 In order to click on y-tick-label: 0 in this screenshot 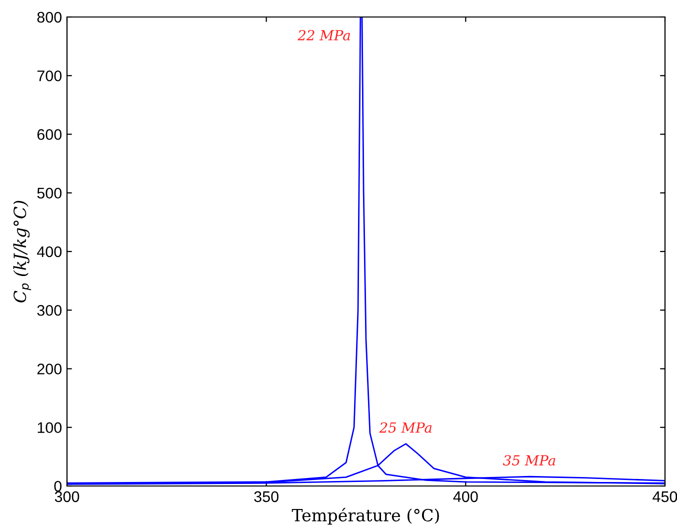, I will do `click(58, 486)`.